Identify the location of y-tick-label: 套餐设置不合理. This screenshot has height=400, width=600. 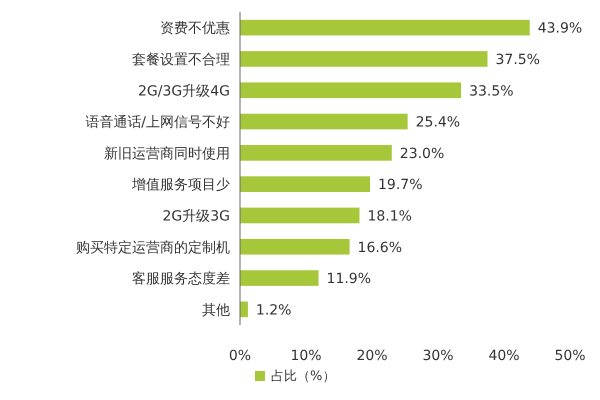
(181, 60).